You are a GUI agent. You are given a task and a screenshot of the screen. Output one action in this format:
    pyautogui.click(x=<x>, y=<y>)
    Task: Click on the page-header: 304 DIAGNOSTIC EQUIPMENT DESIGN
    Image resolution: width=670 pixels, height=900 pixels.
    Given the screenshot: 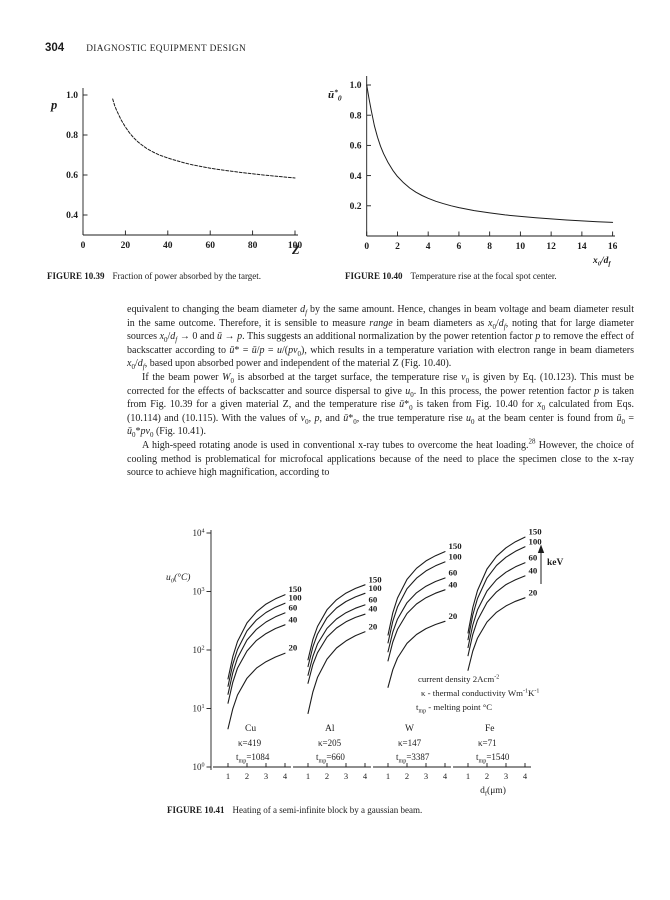 What is the action you would take?
    pyautogui.click(x=145, y=48)
    